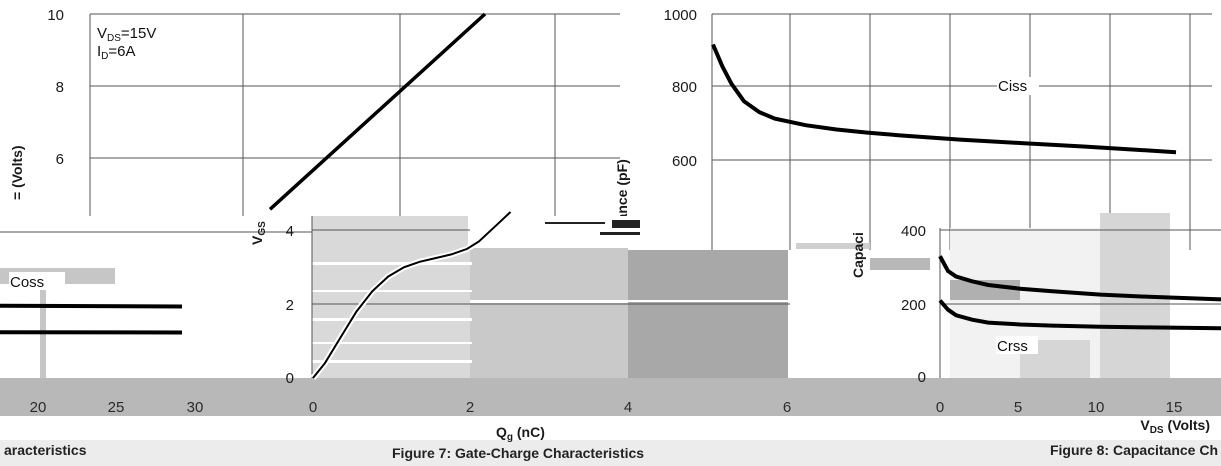 Image resolution: width=1221 pixels, height=466 pixels. I want to click on x-tick-label: 30, so click(195, 407).